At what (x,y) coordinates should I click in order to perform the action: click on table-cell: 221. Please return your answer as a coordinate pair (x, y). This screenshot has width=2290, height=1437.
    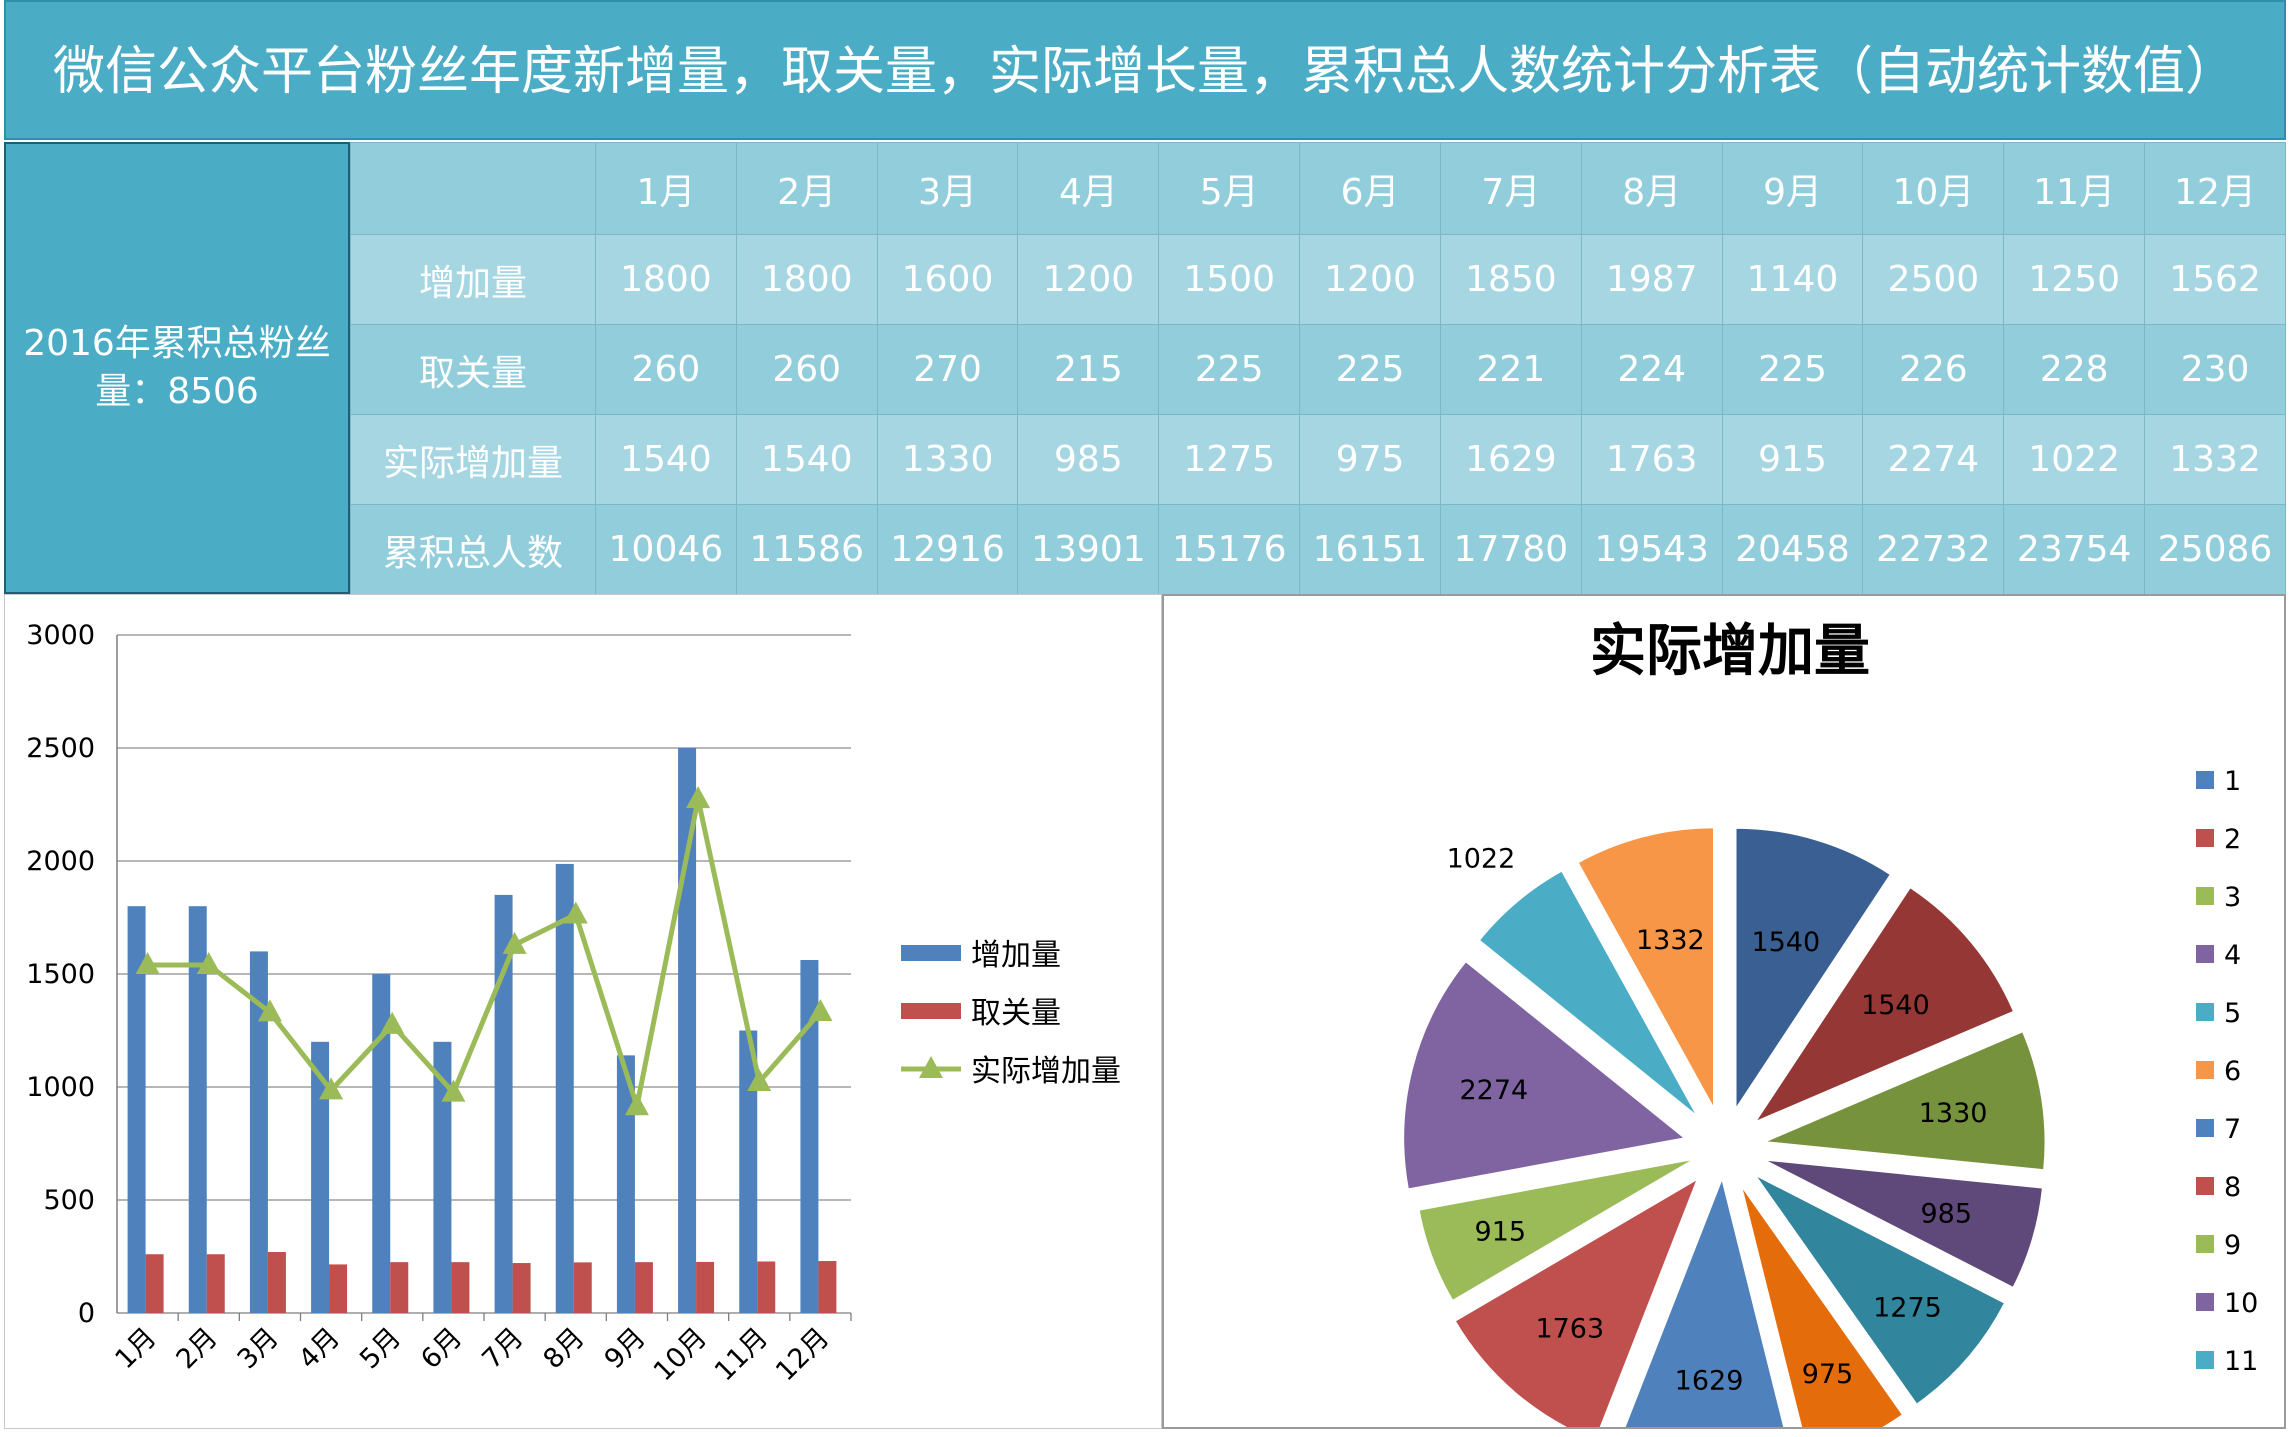
    Looking at the image, I should click on (1510, 369).